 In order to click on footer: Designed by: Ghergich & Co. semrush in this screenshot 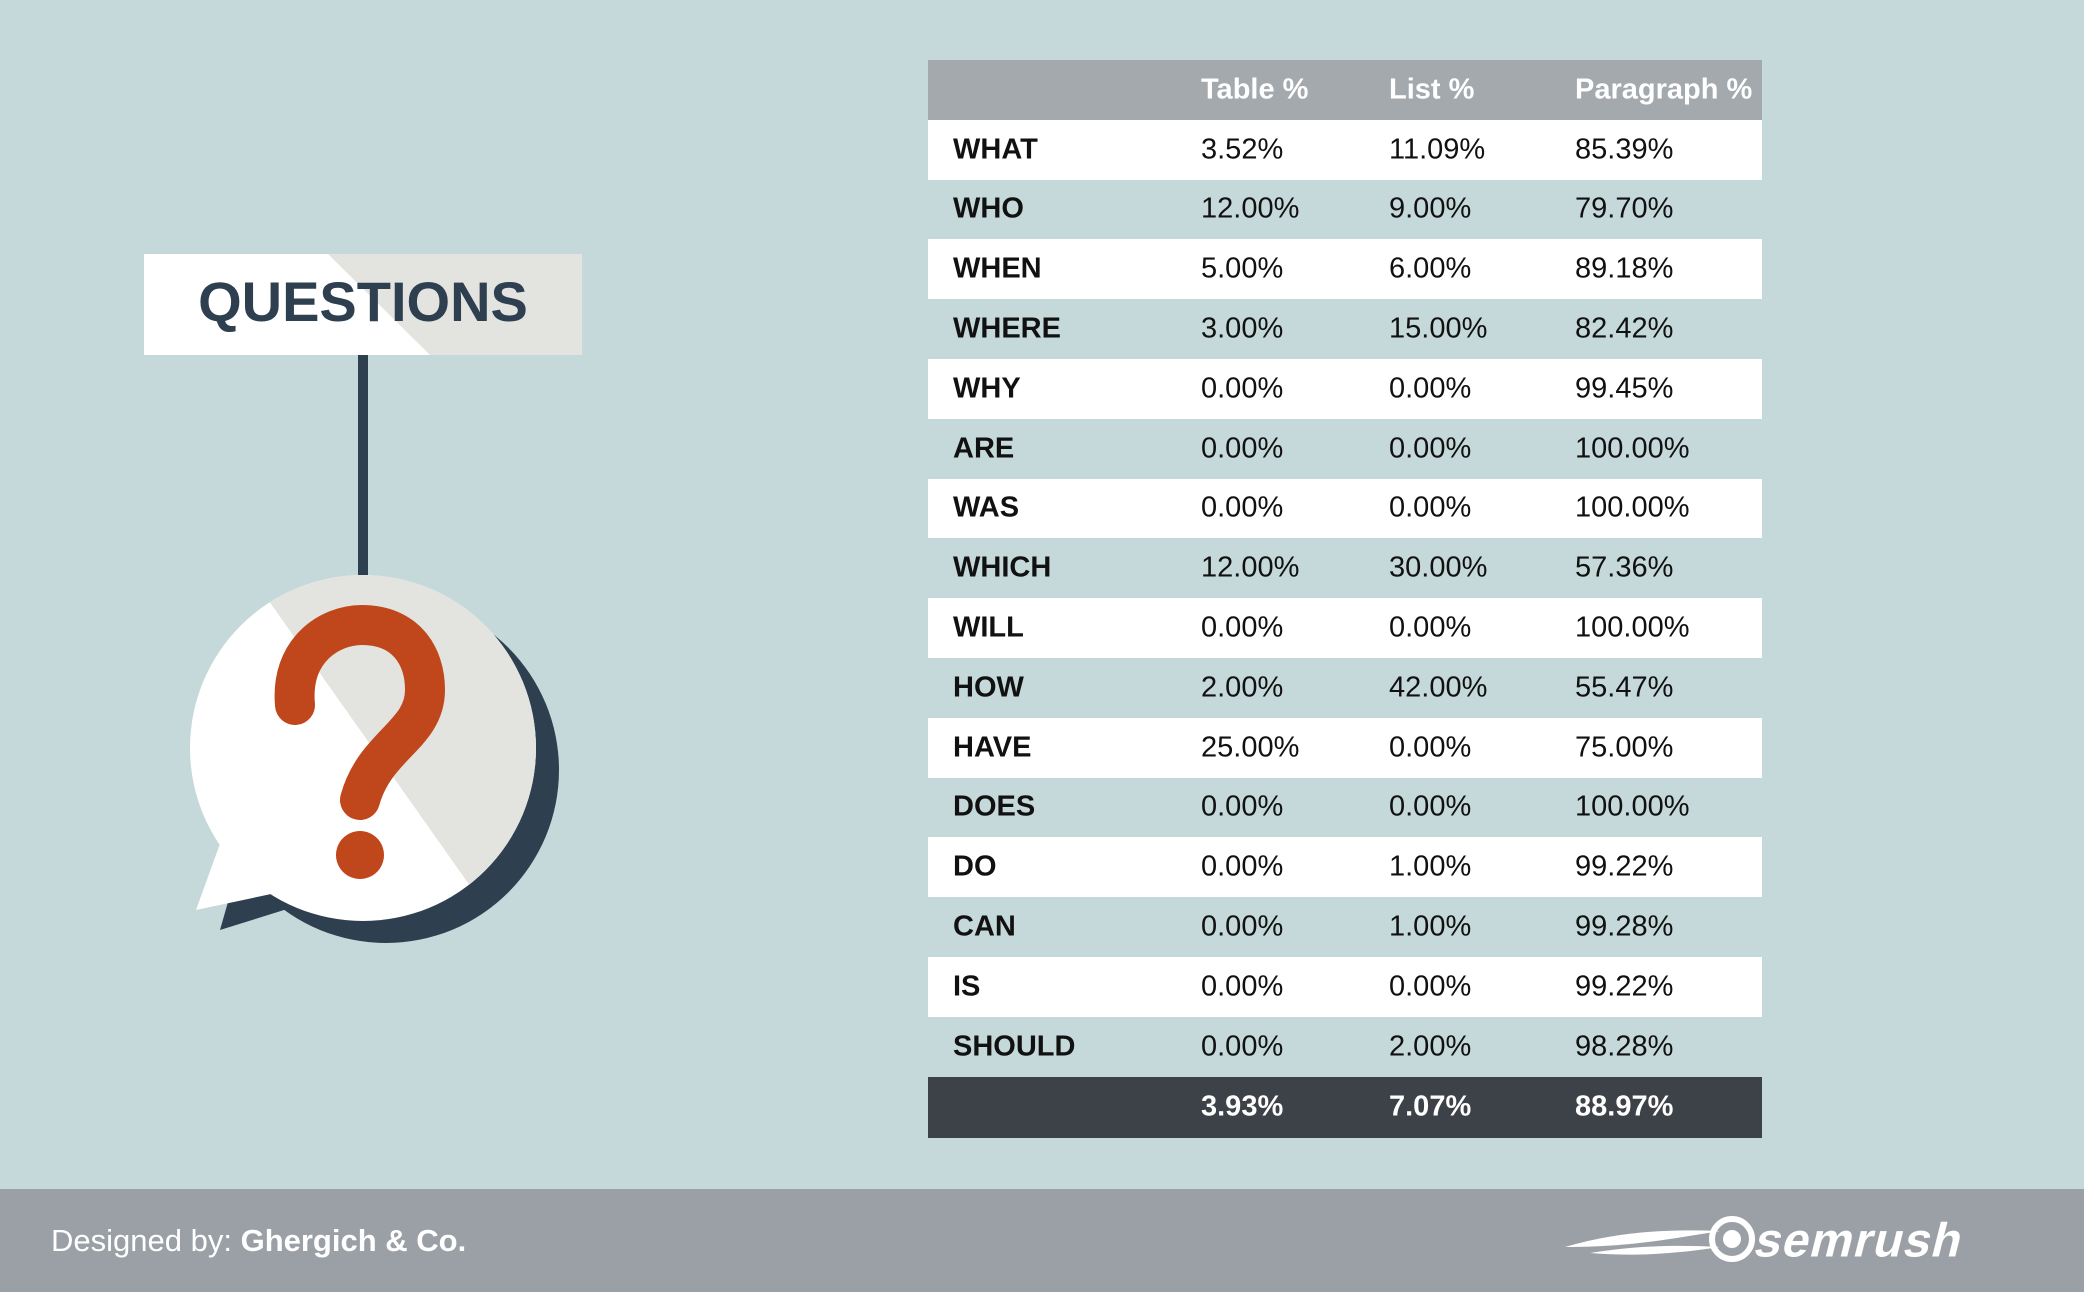, I will do `click(1042, 1240)`.